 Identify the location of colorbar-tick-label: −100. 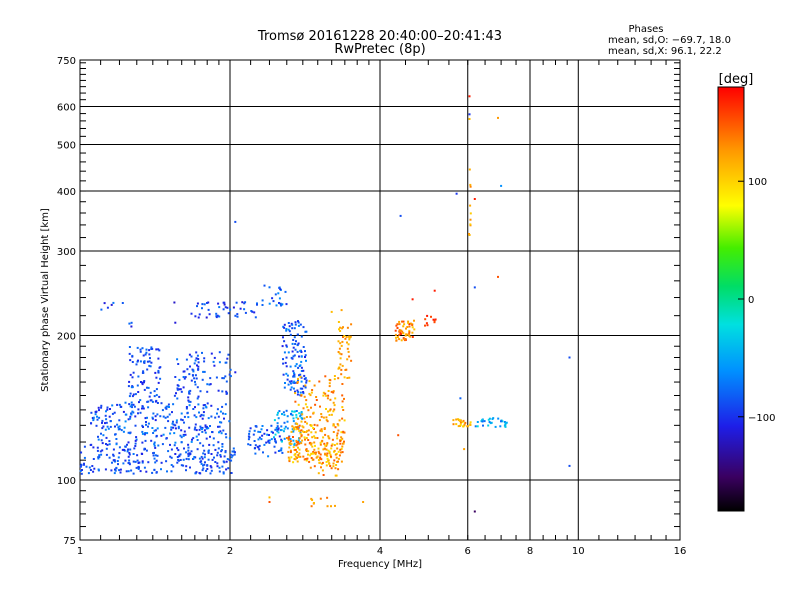
(761, 418).